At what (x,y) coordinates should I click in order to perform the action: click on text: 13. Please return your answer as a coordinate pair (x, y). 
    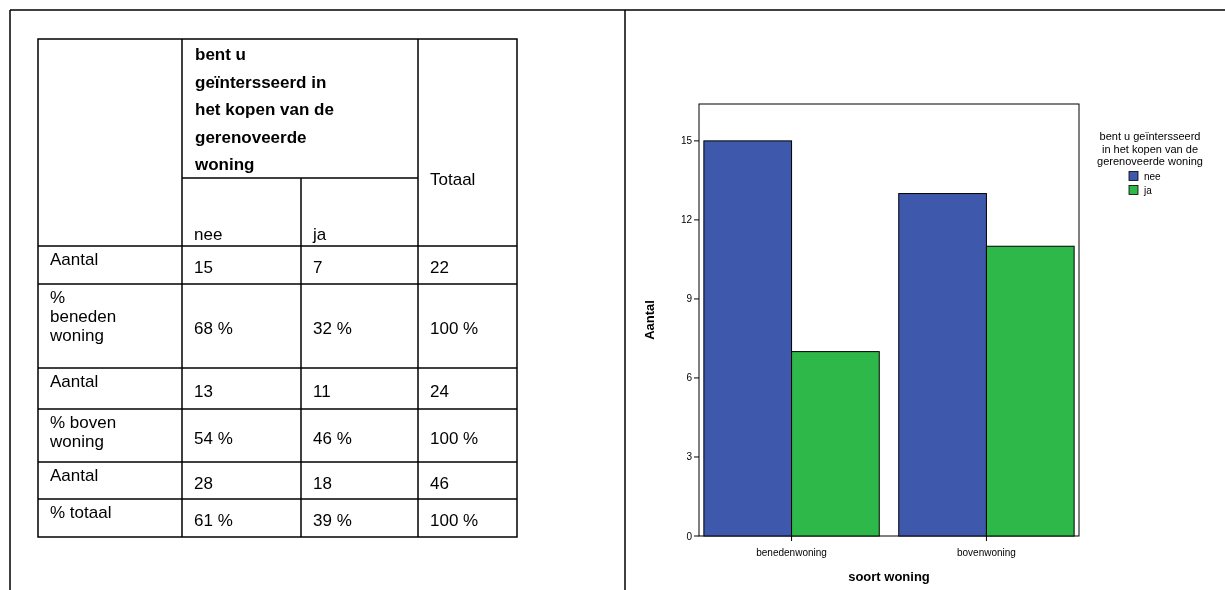
    Looking at the image, I should click on (203, 391).